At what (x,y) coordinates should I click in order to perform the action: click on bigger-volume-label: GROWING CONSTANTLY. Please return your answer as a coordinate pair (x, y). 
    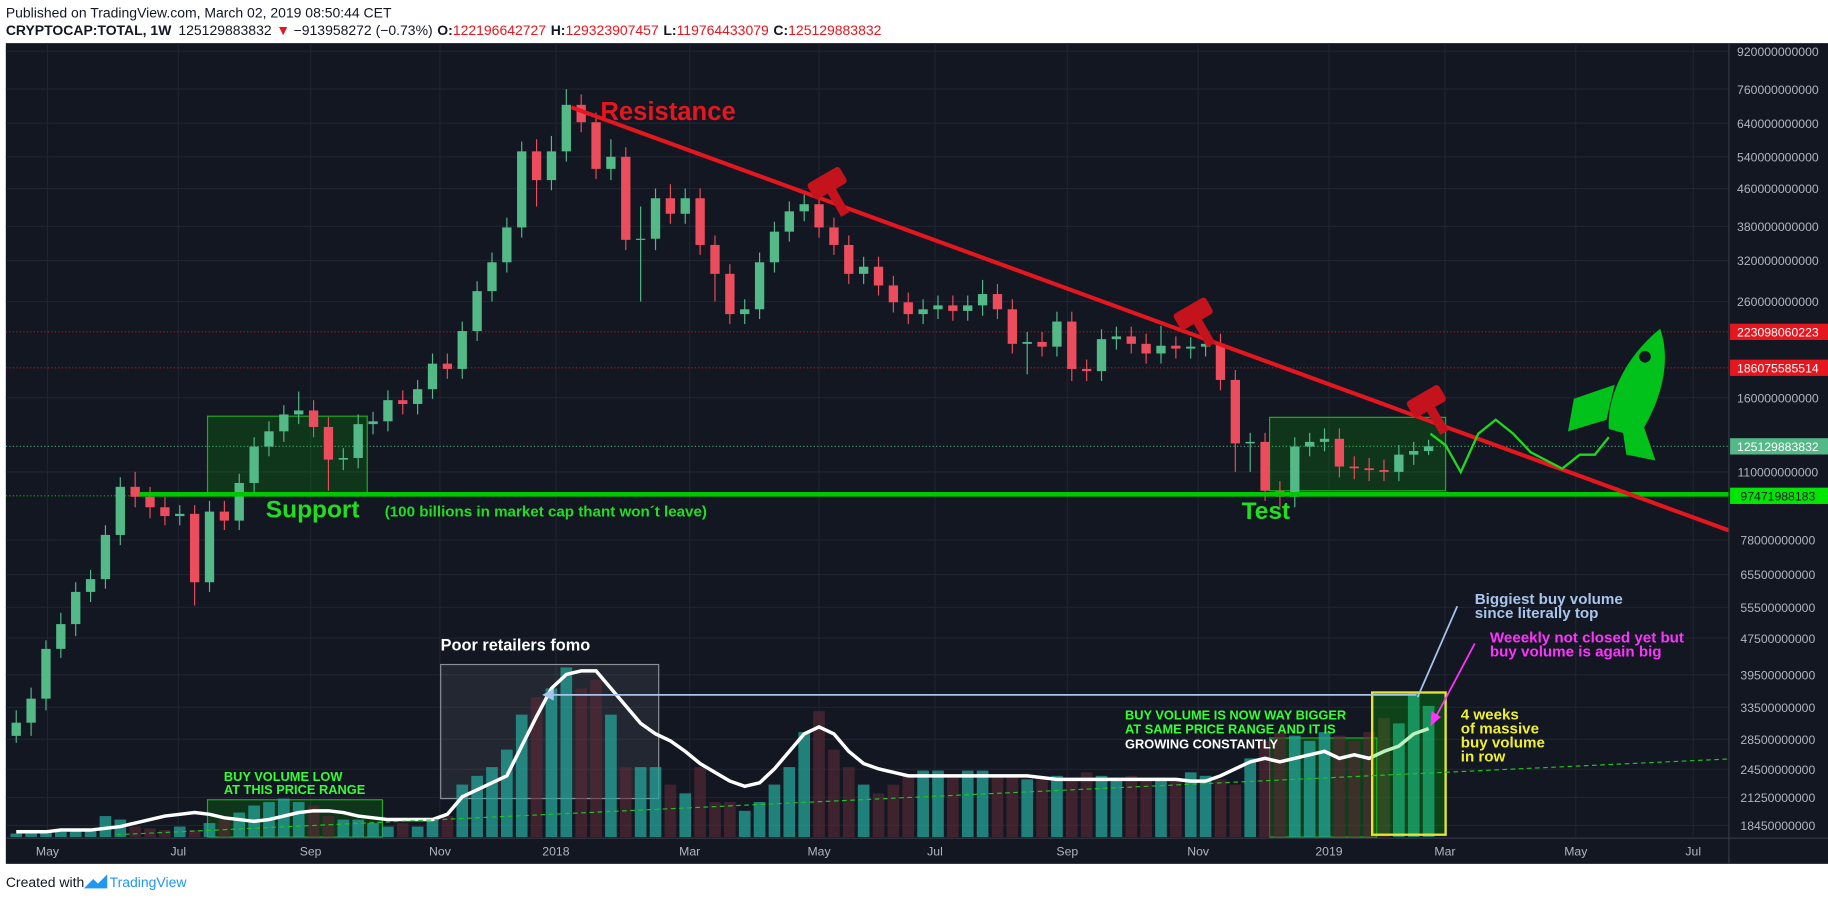
    Looking at the image, I should click on (1201, 743).